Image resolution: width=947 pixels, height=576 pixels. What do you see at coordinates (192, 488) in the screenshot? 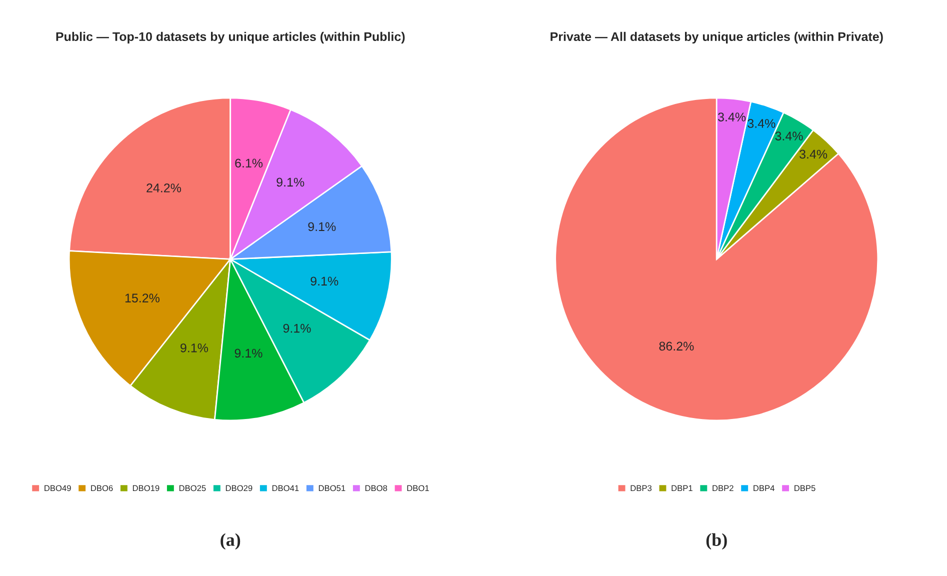
I see `legend-label: DBO25` at bounding box center [192, 488].